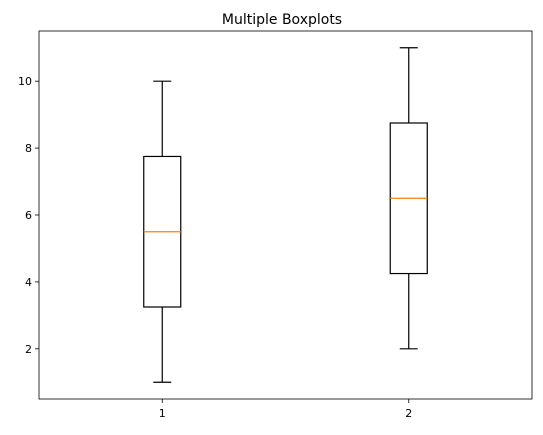 This screenshot has height=435, width=543. I want to click on y-tick-label: 4, so click(28, 282).